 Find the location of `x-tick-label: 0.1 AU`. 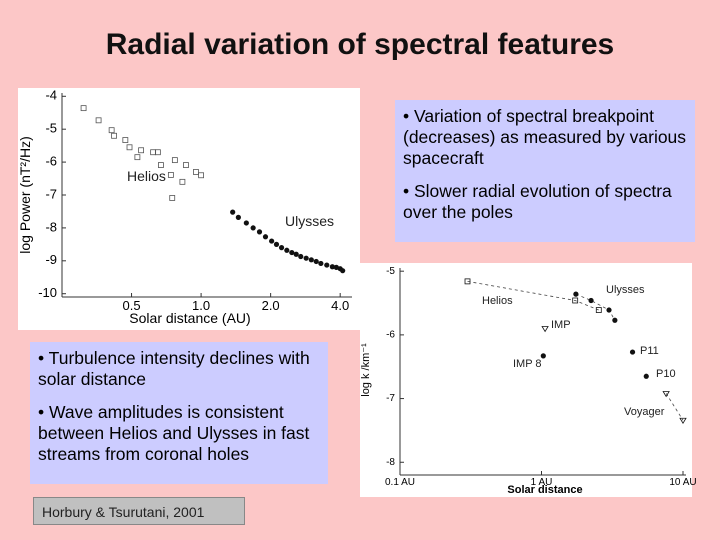

x-tick-label: 0.1 AU is located at coordinates (400, 482).